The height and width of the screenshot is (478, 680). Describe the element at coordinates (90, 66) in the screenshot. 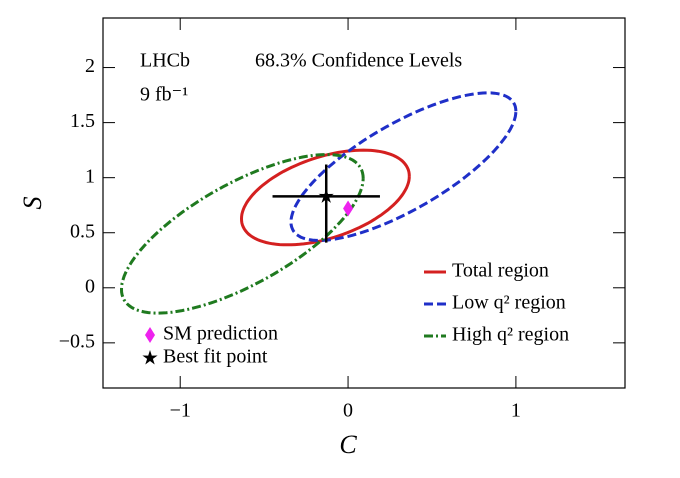

I see `y-tick-label: 2` at that location.